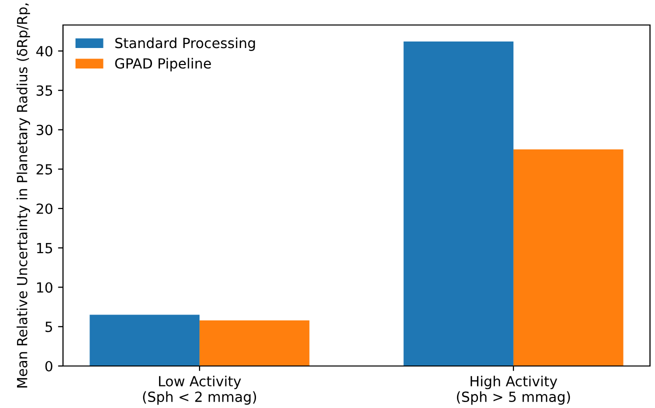 The image size is (655, 408). I want to click on y-tick-label: 15, so click(44, 248).